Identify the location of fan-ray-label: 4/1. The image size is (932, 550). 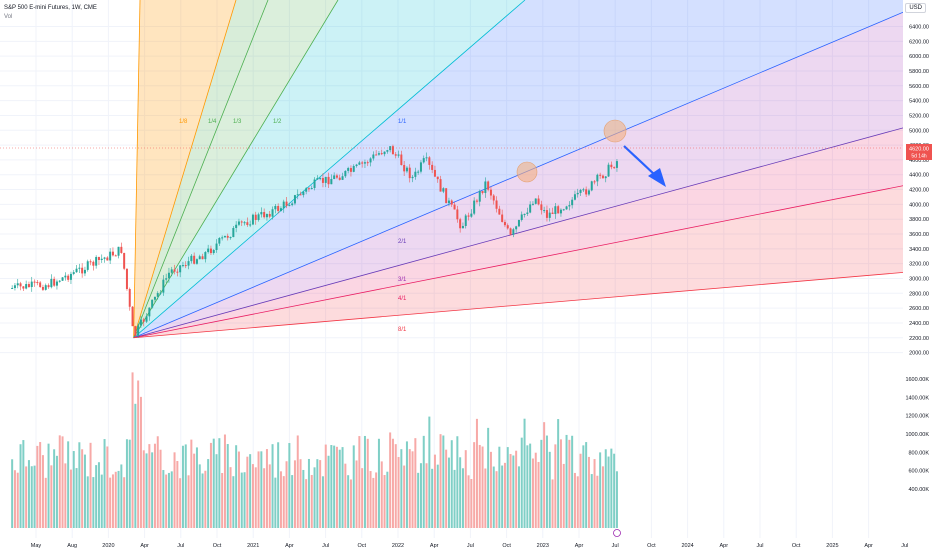
(402, 299).